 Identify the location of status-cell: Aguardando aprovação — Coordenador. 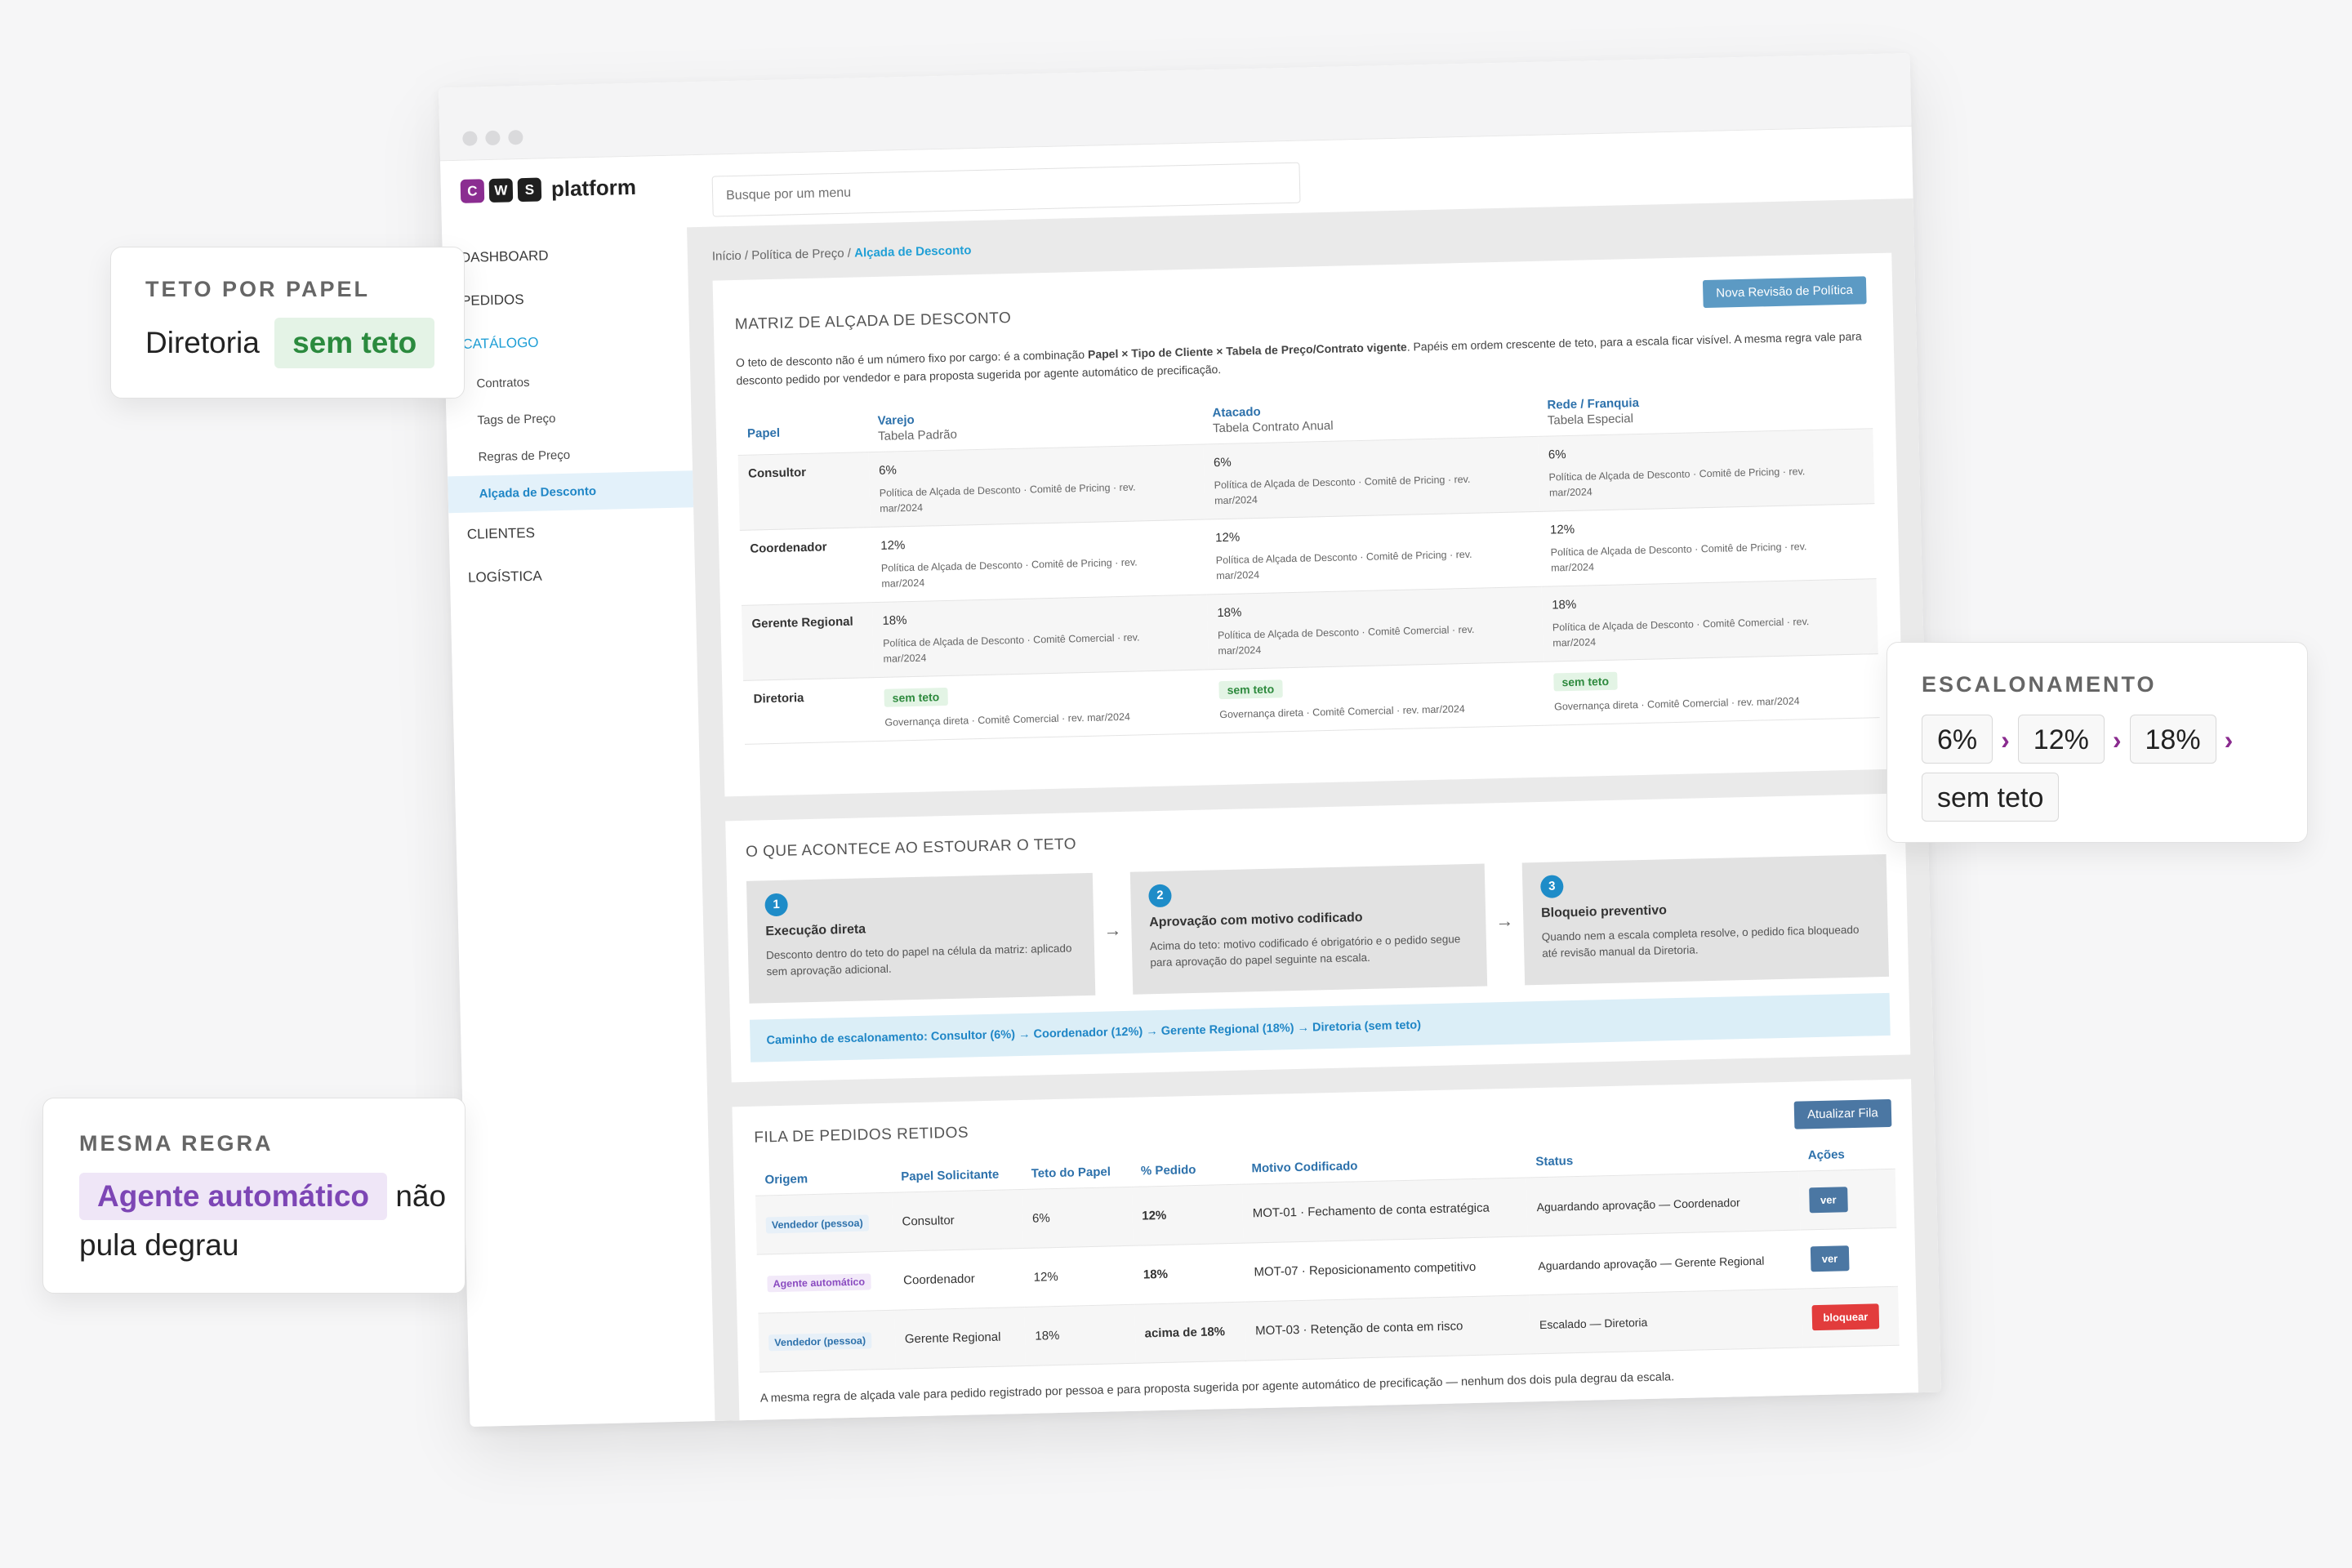
(1663, 1203).